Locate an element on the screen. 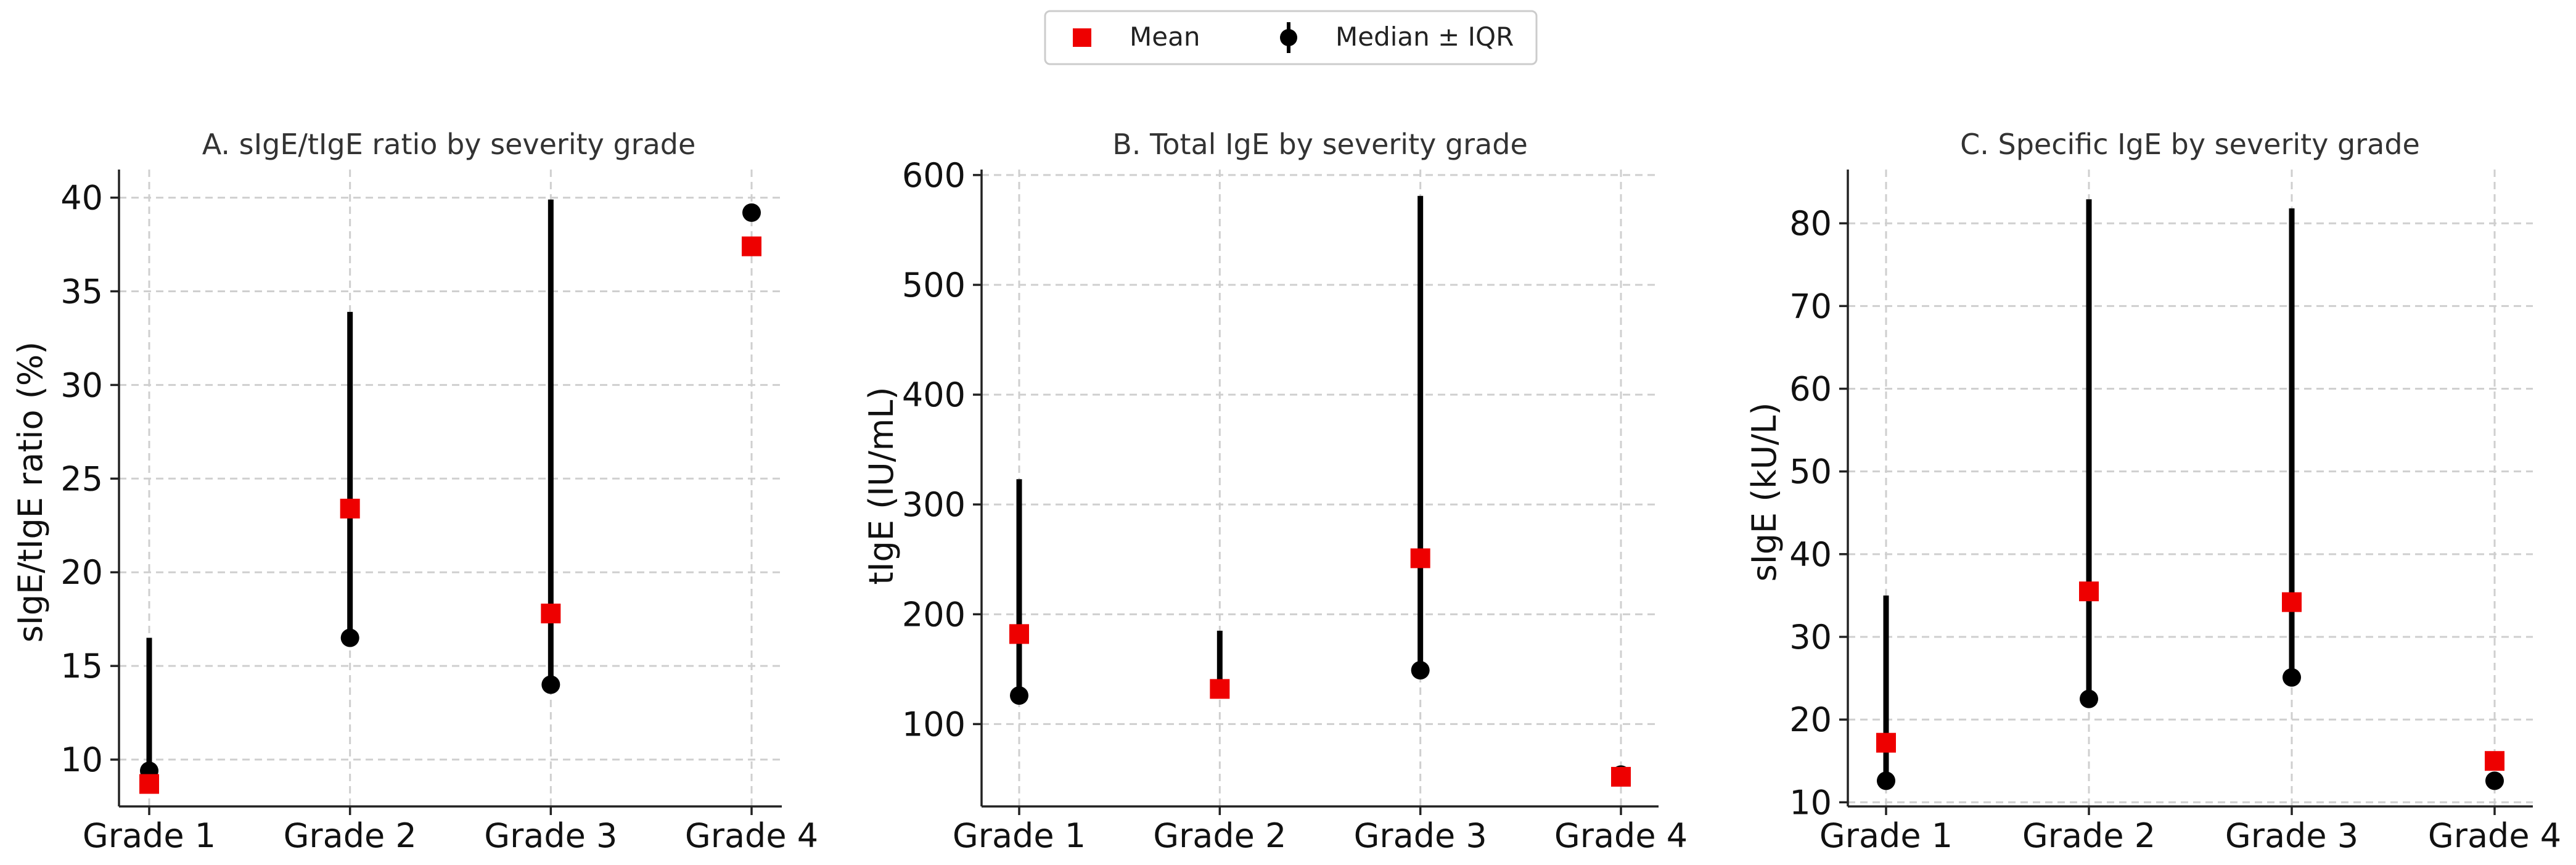 Image resolution: width=2576 pixels, height=865 pixels. panel-a-ytick-label-25: 25 is located at coordinates (81, 479).